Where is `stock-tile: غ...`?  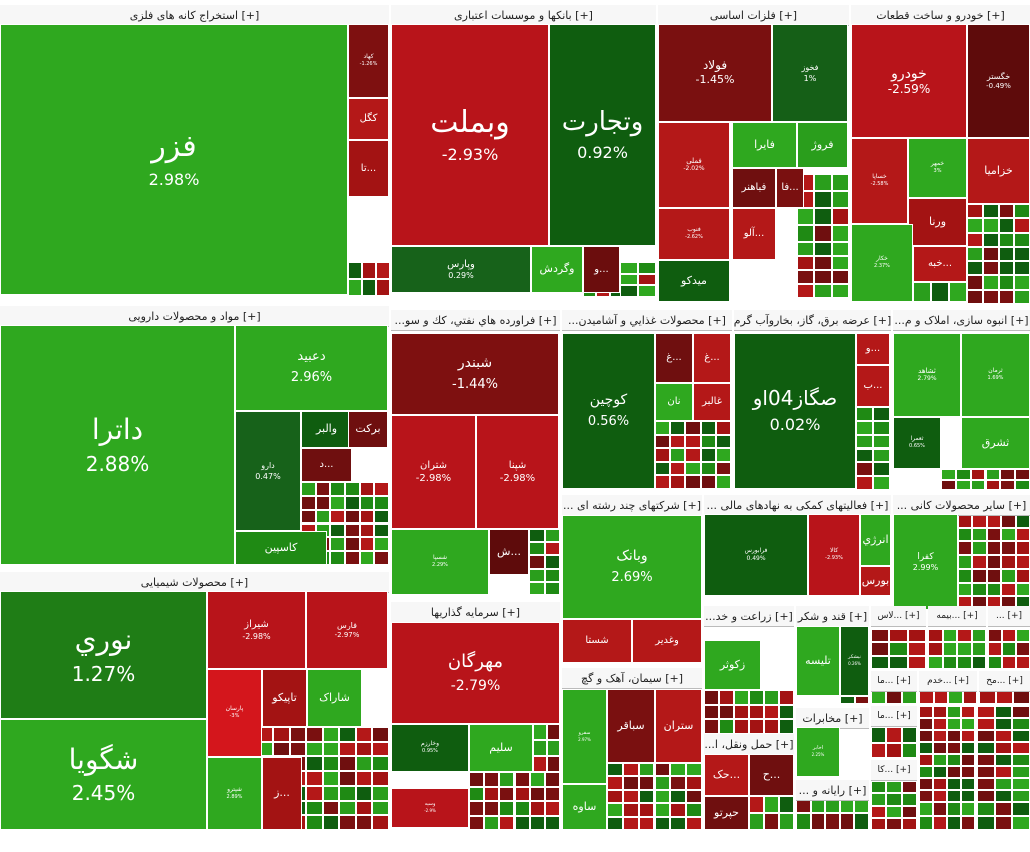 stock-tile: غ... is located at coordinates (712, 358).